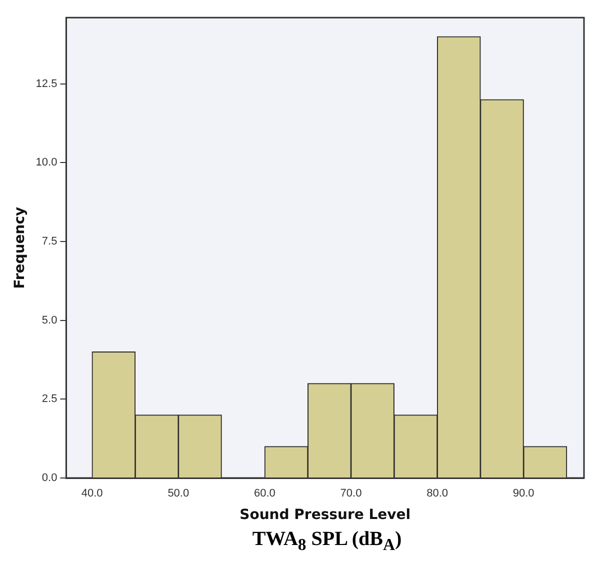 The height and width of the screenshot is (575, 594). Describe the element at coordinates (50, 242) in the screenshot. I see `y-tick-label: 7.5` at that location.